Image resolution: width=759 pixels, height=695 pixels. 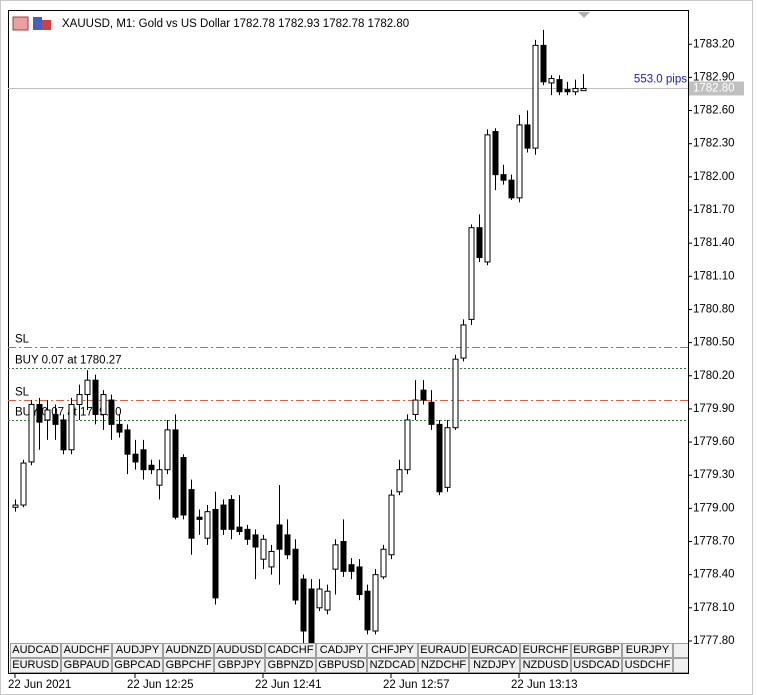 I want to click on symbol-button: U, so click(x=680, y=665).